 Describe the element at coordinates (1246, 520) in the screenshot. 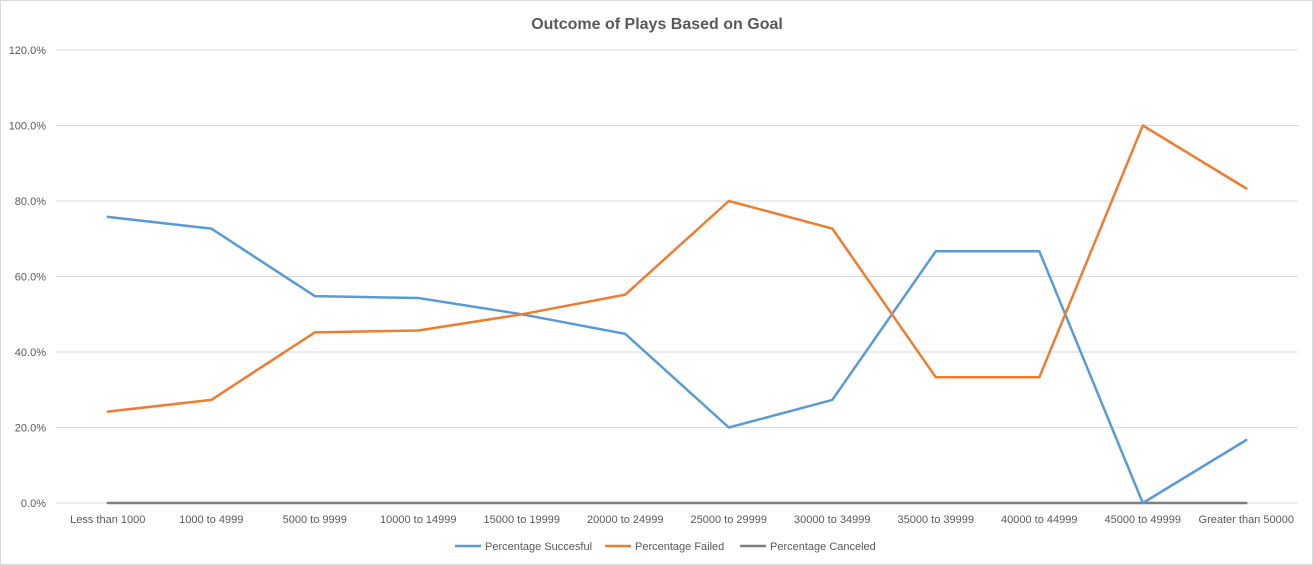

I see `x-tick-label: Greater than 50000` at that location.